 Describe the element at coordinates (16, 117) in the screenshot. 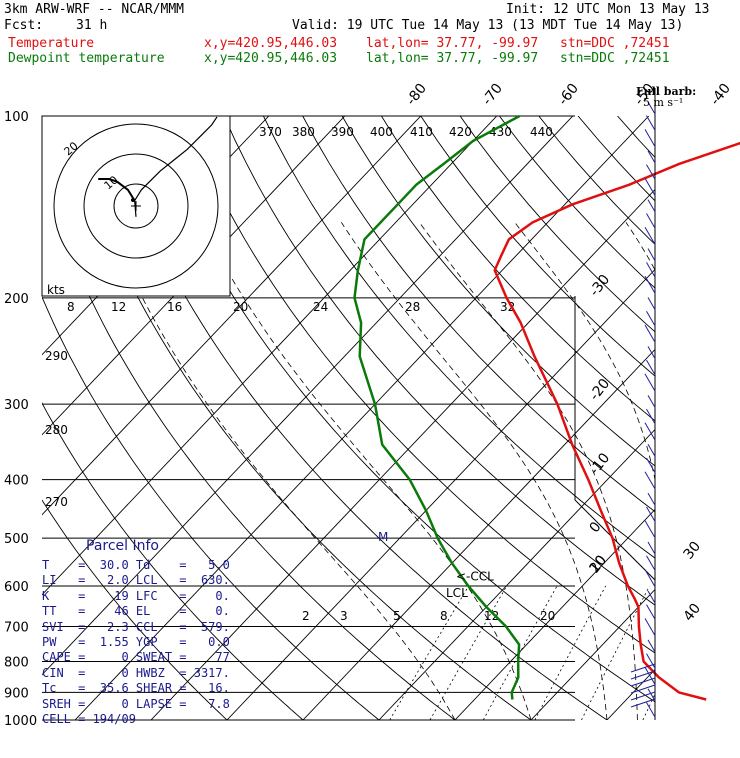

I see `pressure-tick-label: 100` at that location.